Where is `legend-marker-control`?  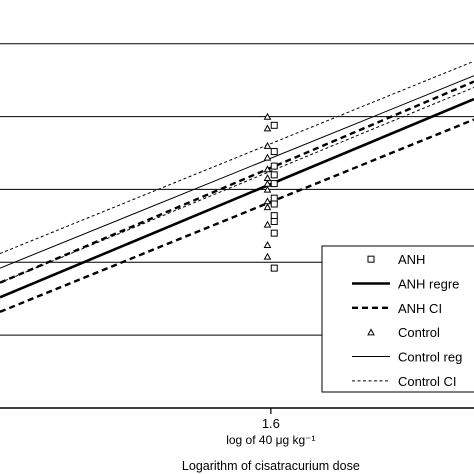
legend-marker-control is located at coordinates (371, 332).